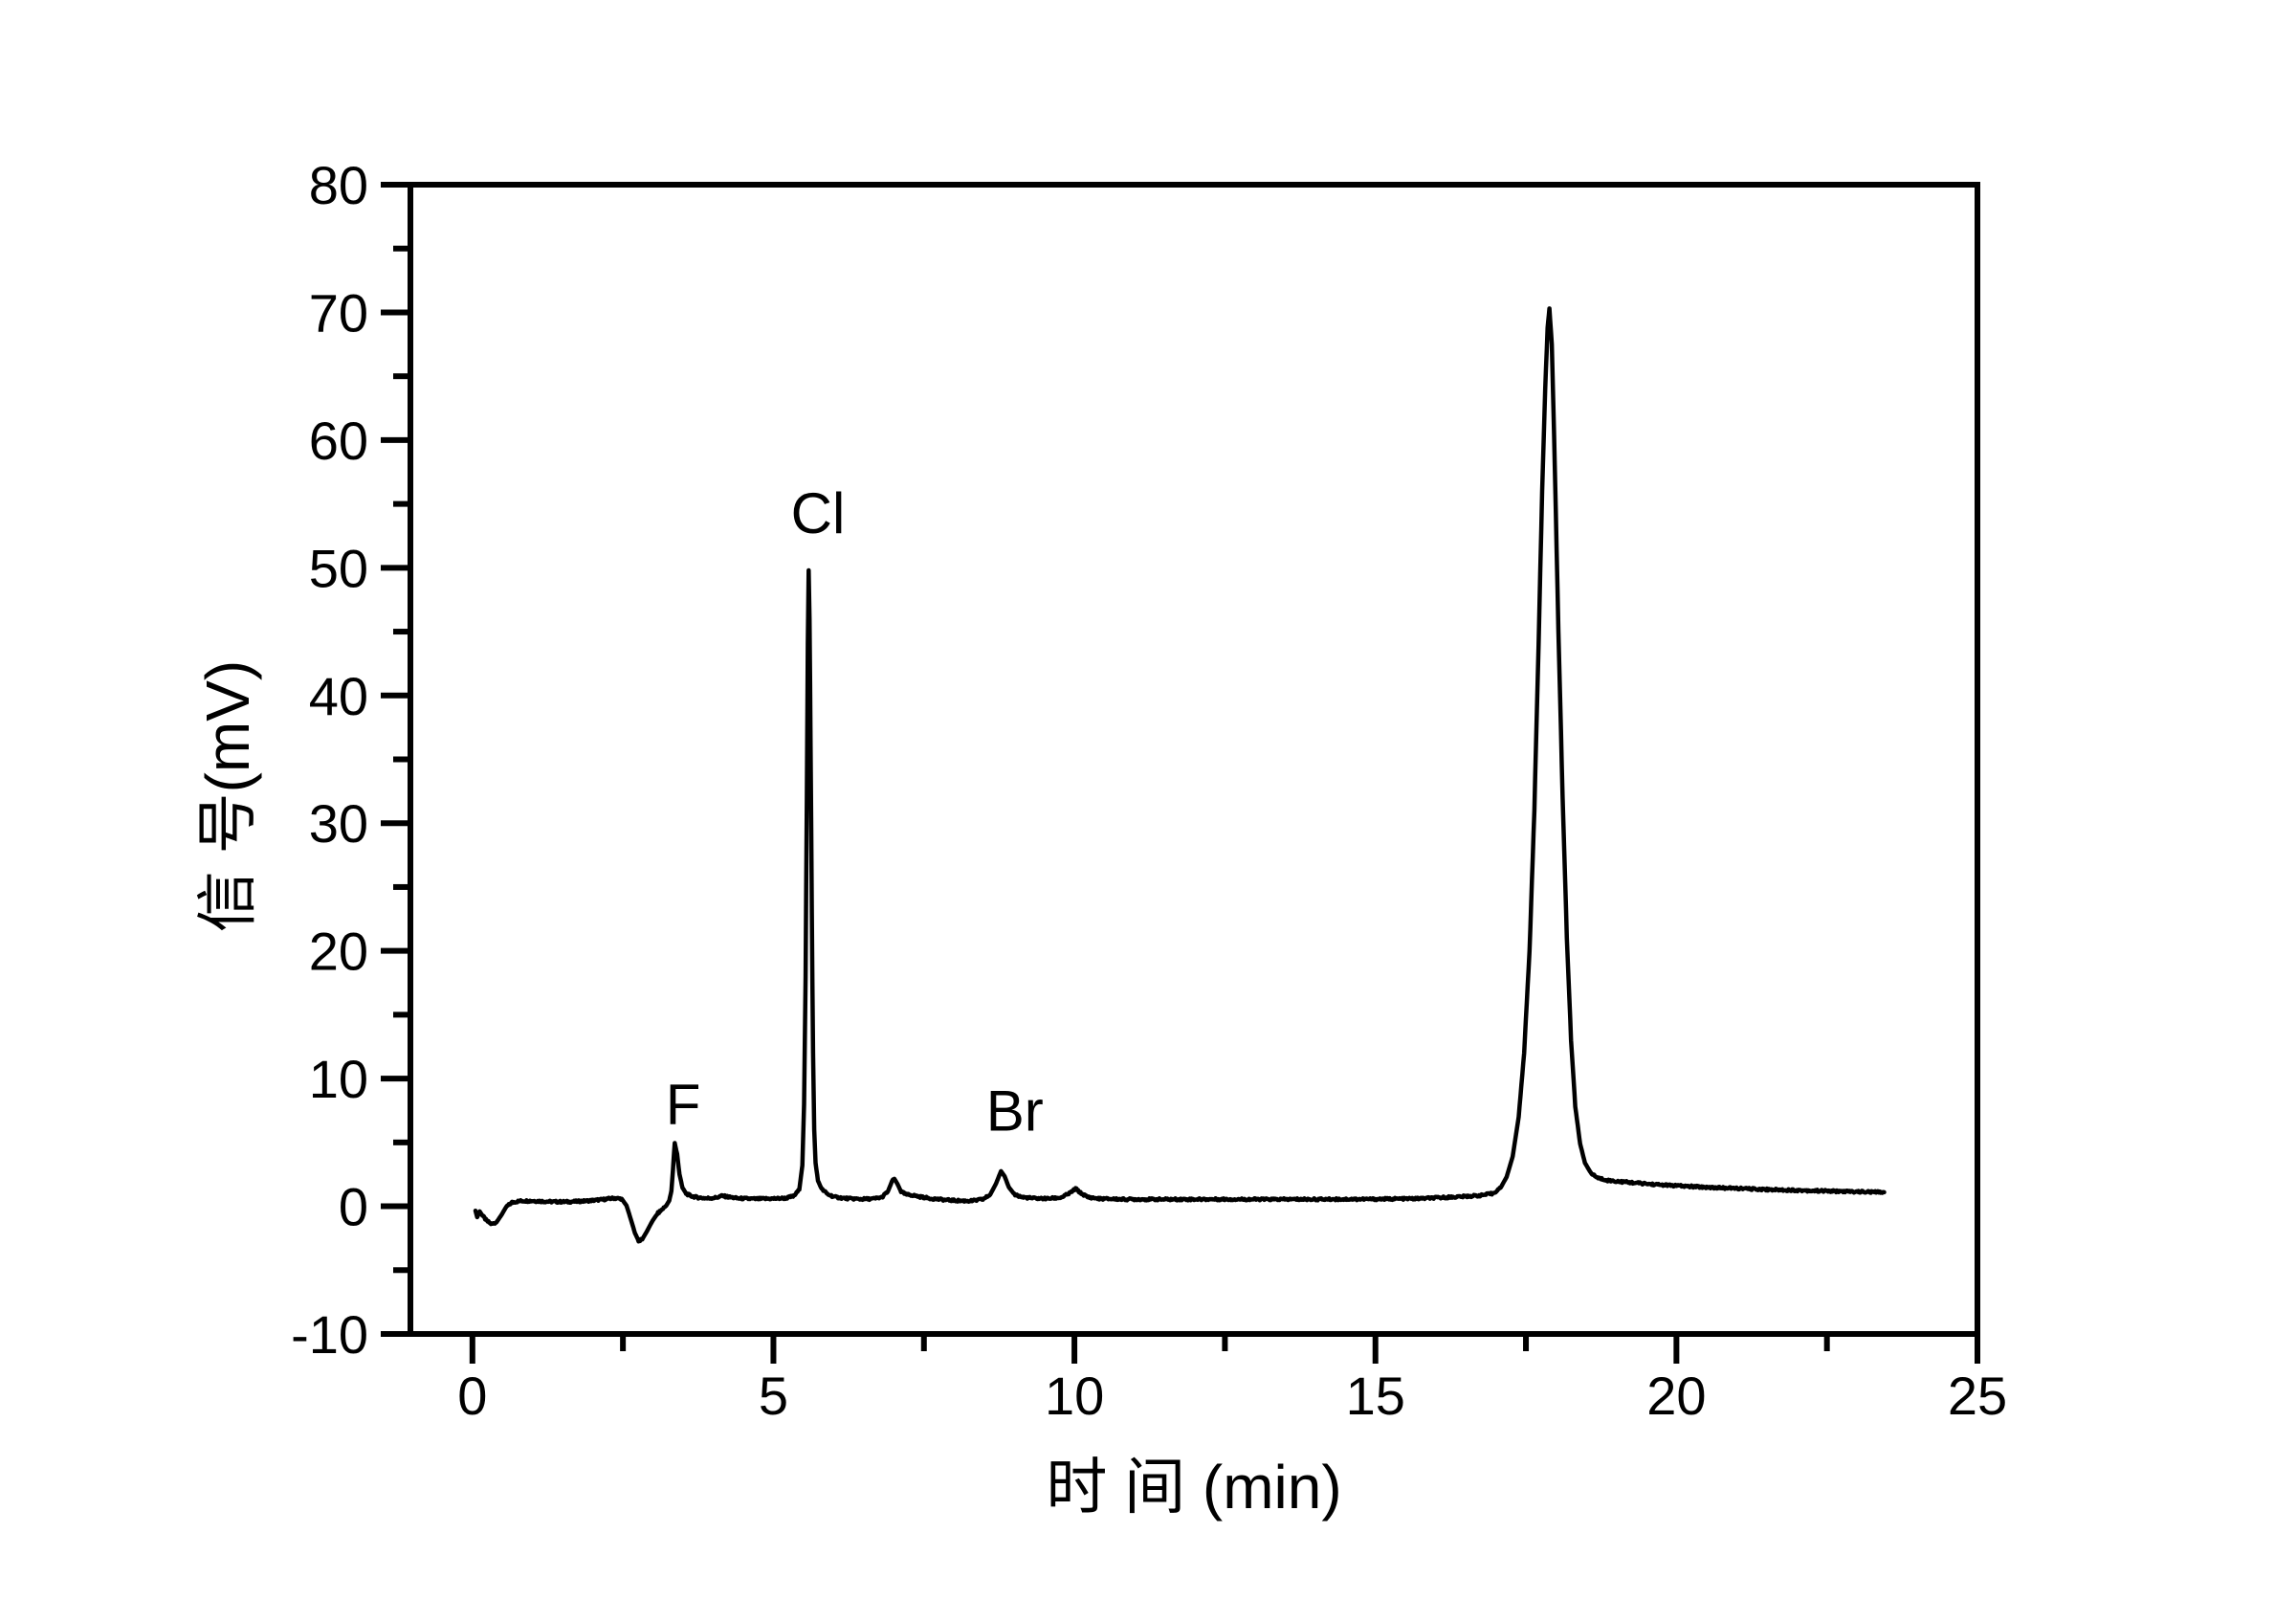  What do you see at coordinates (472, 1396) in the screenshot?
I see `x-tick-label: 0` at bounding box center [472, 1396].